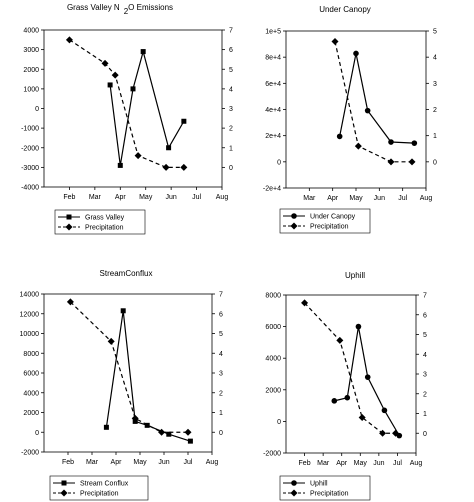  Describe the element at coordinates (272, 189) in the screenshot. I see `y-tick-label: -2e+4` at that location.